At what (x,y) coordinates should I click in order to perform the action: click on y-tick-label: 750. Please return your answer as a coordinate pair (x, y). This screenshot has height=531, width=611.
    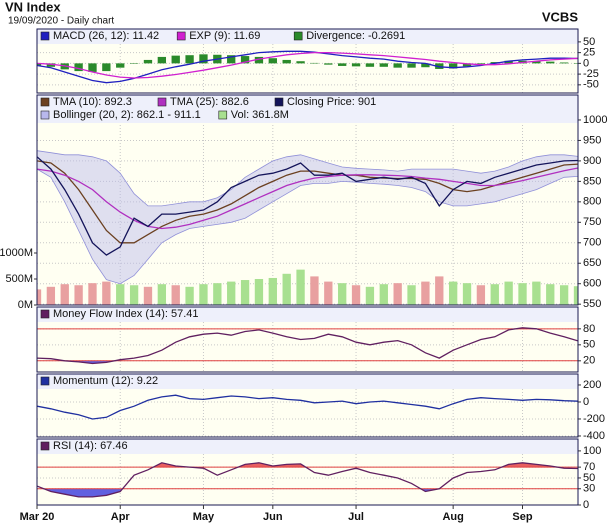
    Looking at the image, I should click on (592, 222).